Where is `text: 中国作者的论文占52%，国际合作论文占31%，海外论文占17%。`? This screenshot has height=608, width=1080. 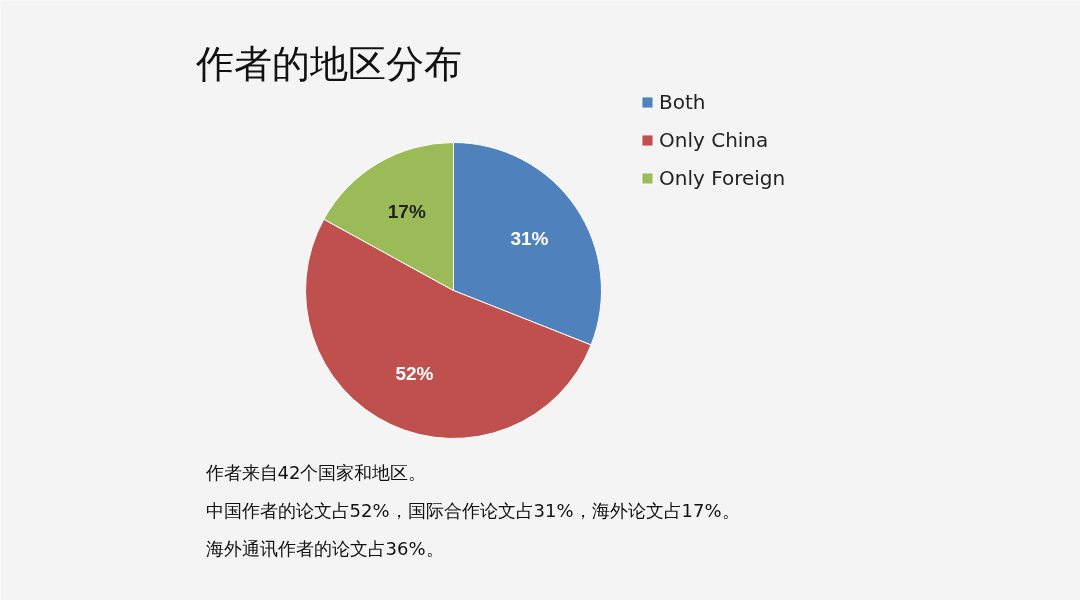
text: 中国作者的论文占52%，国际合作论文占31%，海外论文占17%。 is located at coordinates (472, 510).